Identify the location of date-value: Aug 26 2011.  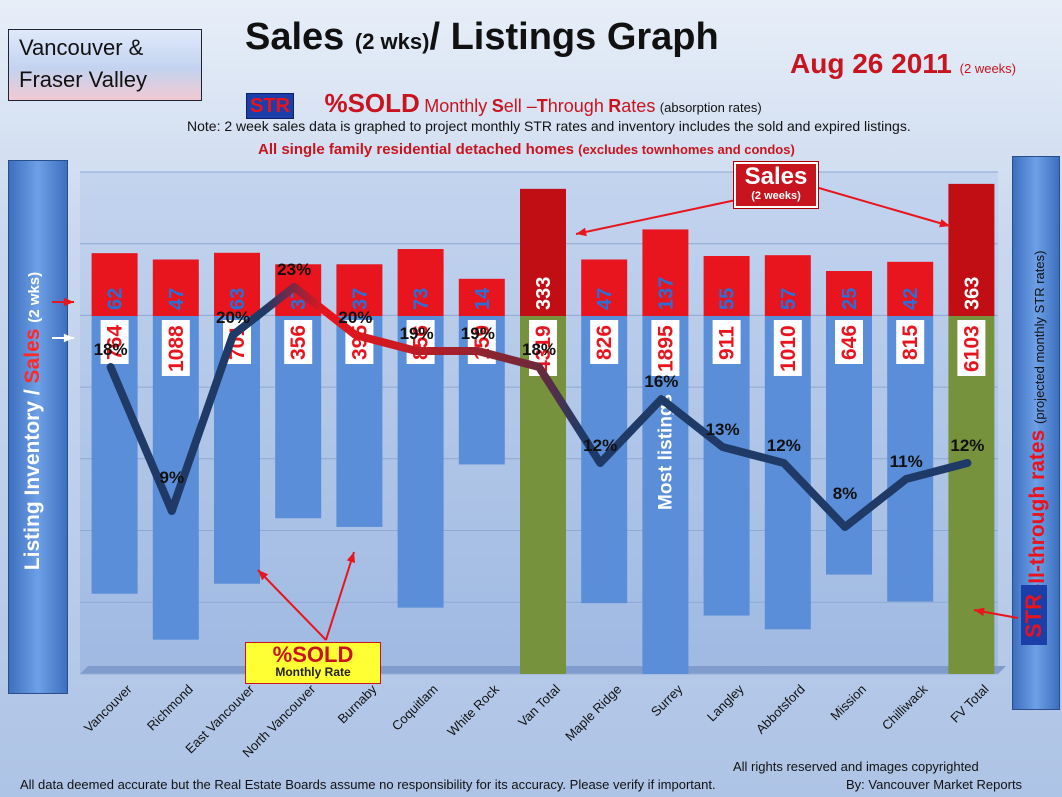
(871, 63).